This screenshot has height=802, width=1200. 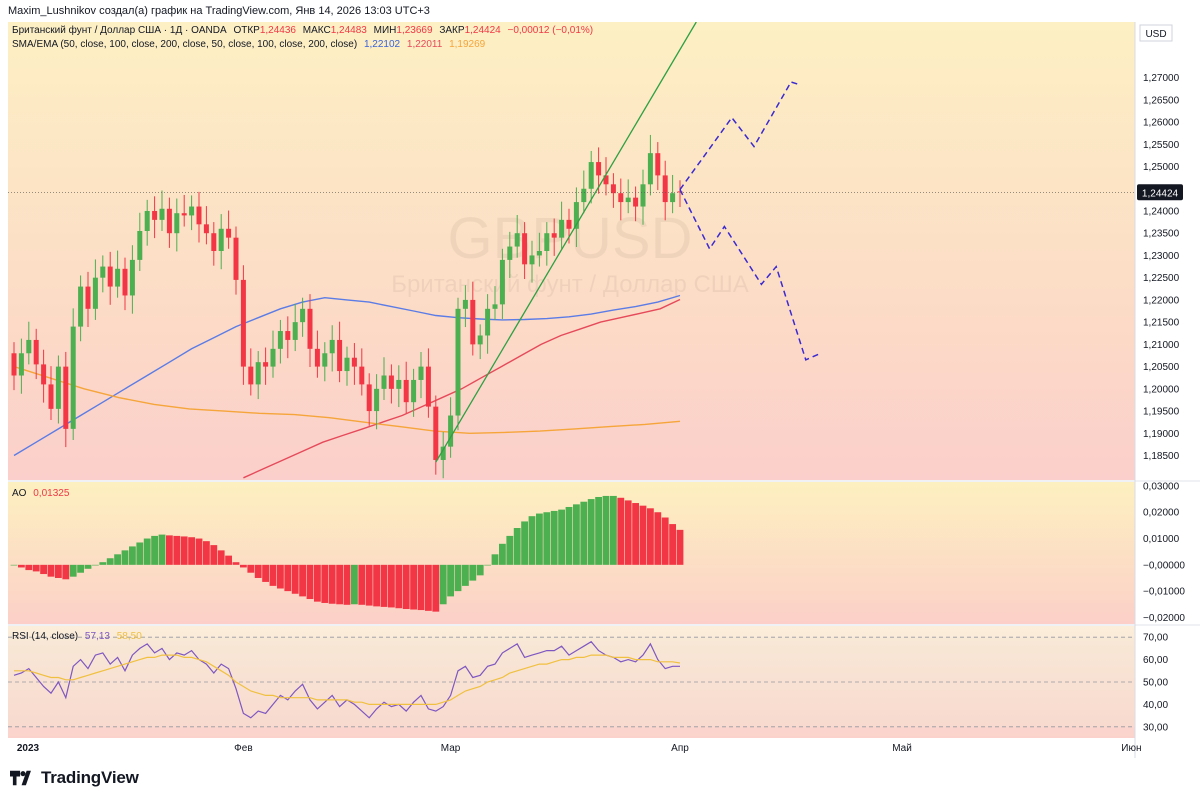 I want to click on price-tick: 1,22000, so click(x=1161, y=300).